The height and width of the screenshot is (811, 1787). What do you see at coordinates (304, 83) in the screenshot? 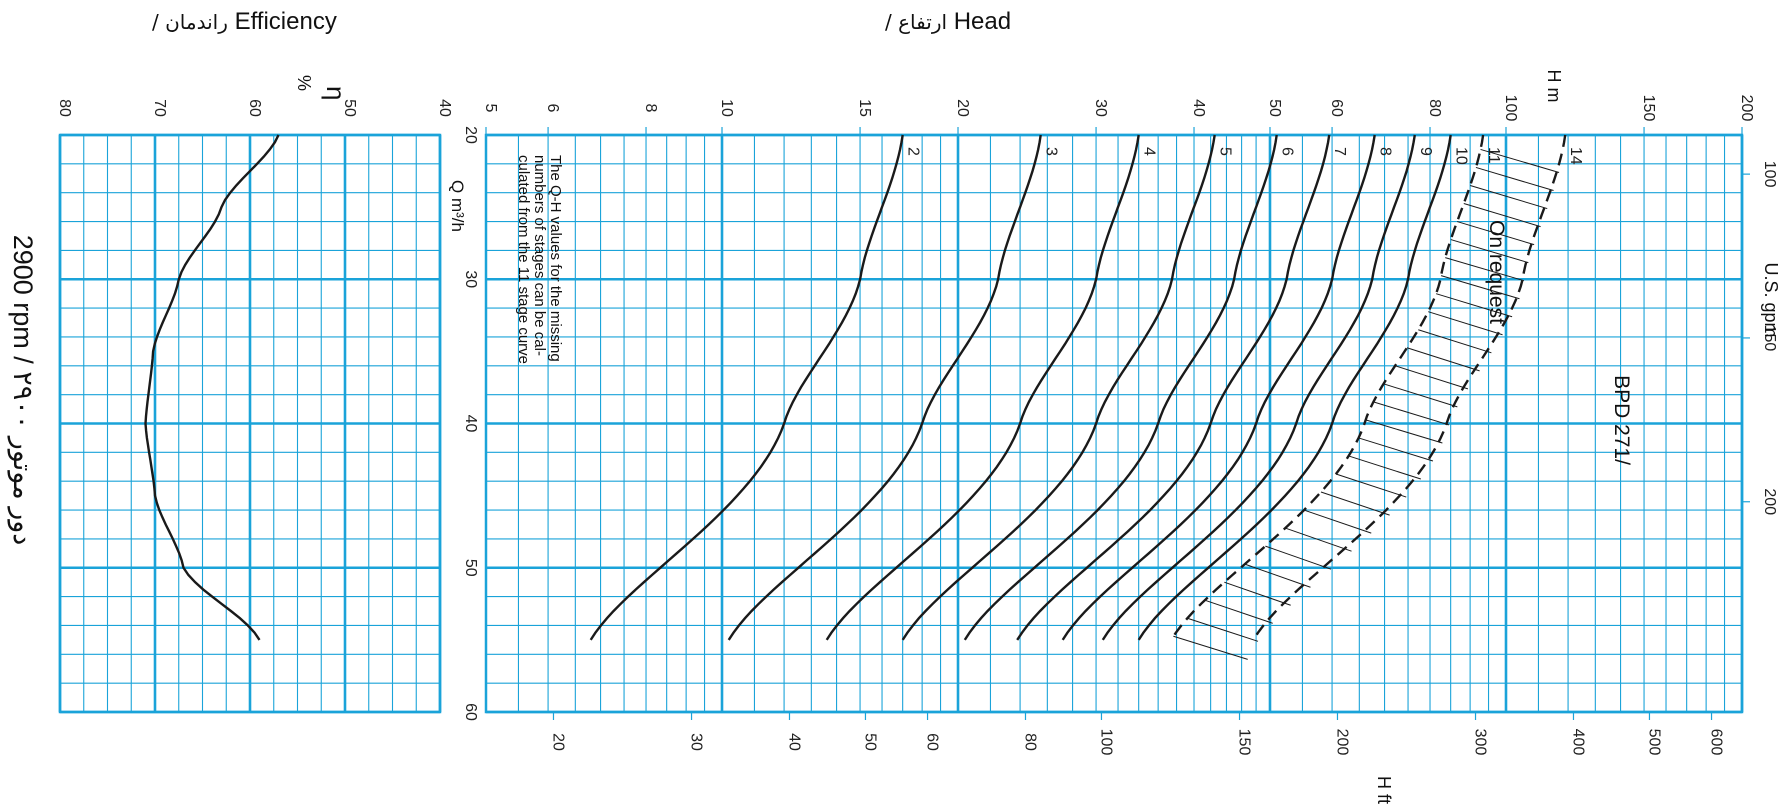
I see `eta-unit: %` at bounding box center [304, 83].